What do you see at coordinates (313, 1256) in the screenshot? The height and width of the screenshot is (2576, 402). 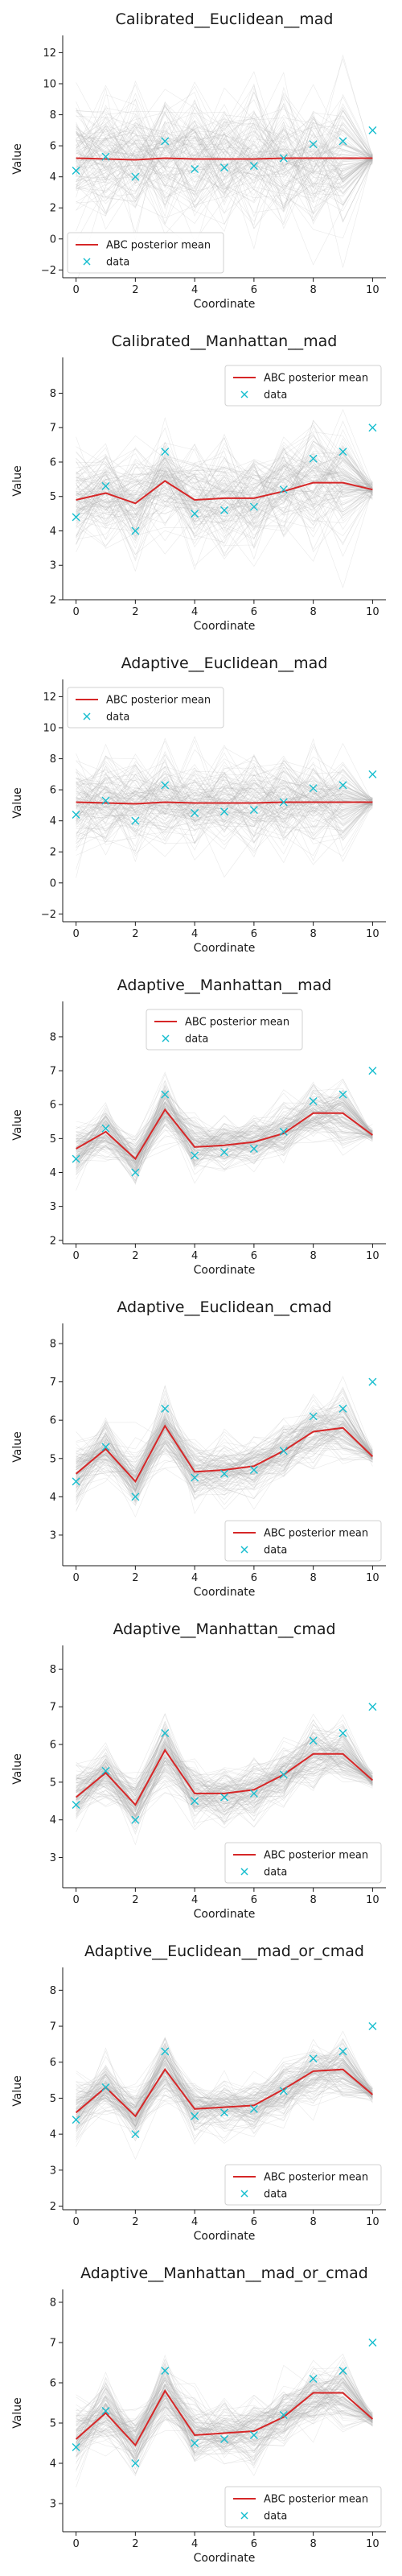 I see `x-tick-label: 8` at bounding box center [313, 1256].